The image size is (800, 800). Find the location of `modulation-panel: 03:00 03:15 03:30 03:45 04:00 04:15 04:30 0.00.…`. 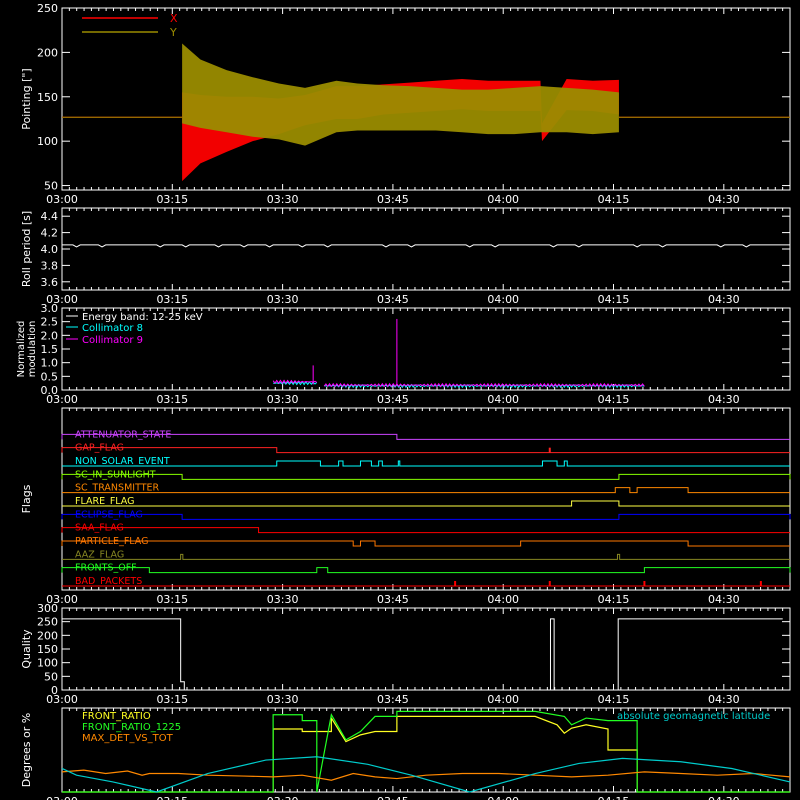

modulation-panel: 03:00 03:15 03:30 03:45 04:00 04:15 04:30 0.00.… is located at coordinates (403, 354).